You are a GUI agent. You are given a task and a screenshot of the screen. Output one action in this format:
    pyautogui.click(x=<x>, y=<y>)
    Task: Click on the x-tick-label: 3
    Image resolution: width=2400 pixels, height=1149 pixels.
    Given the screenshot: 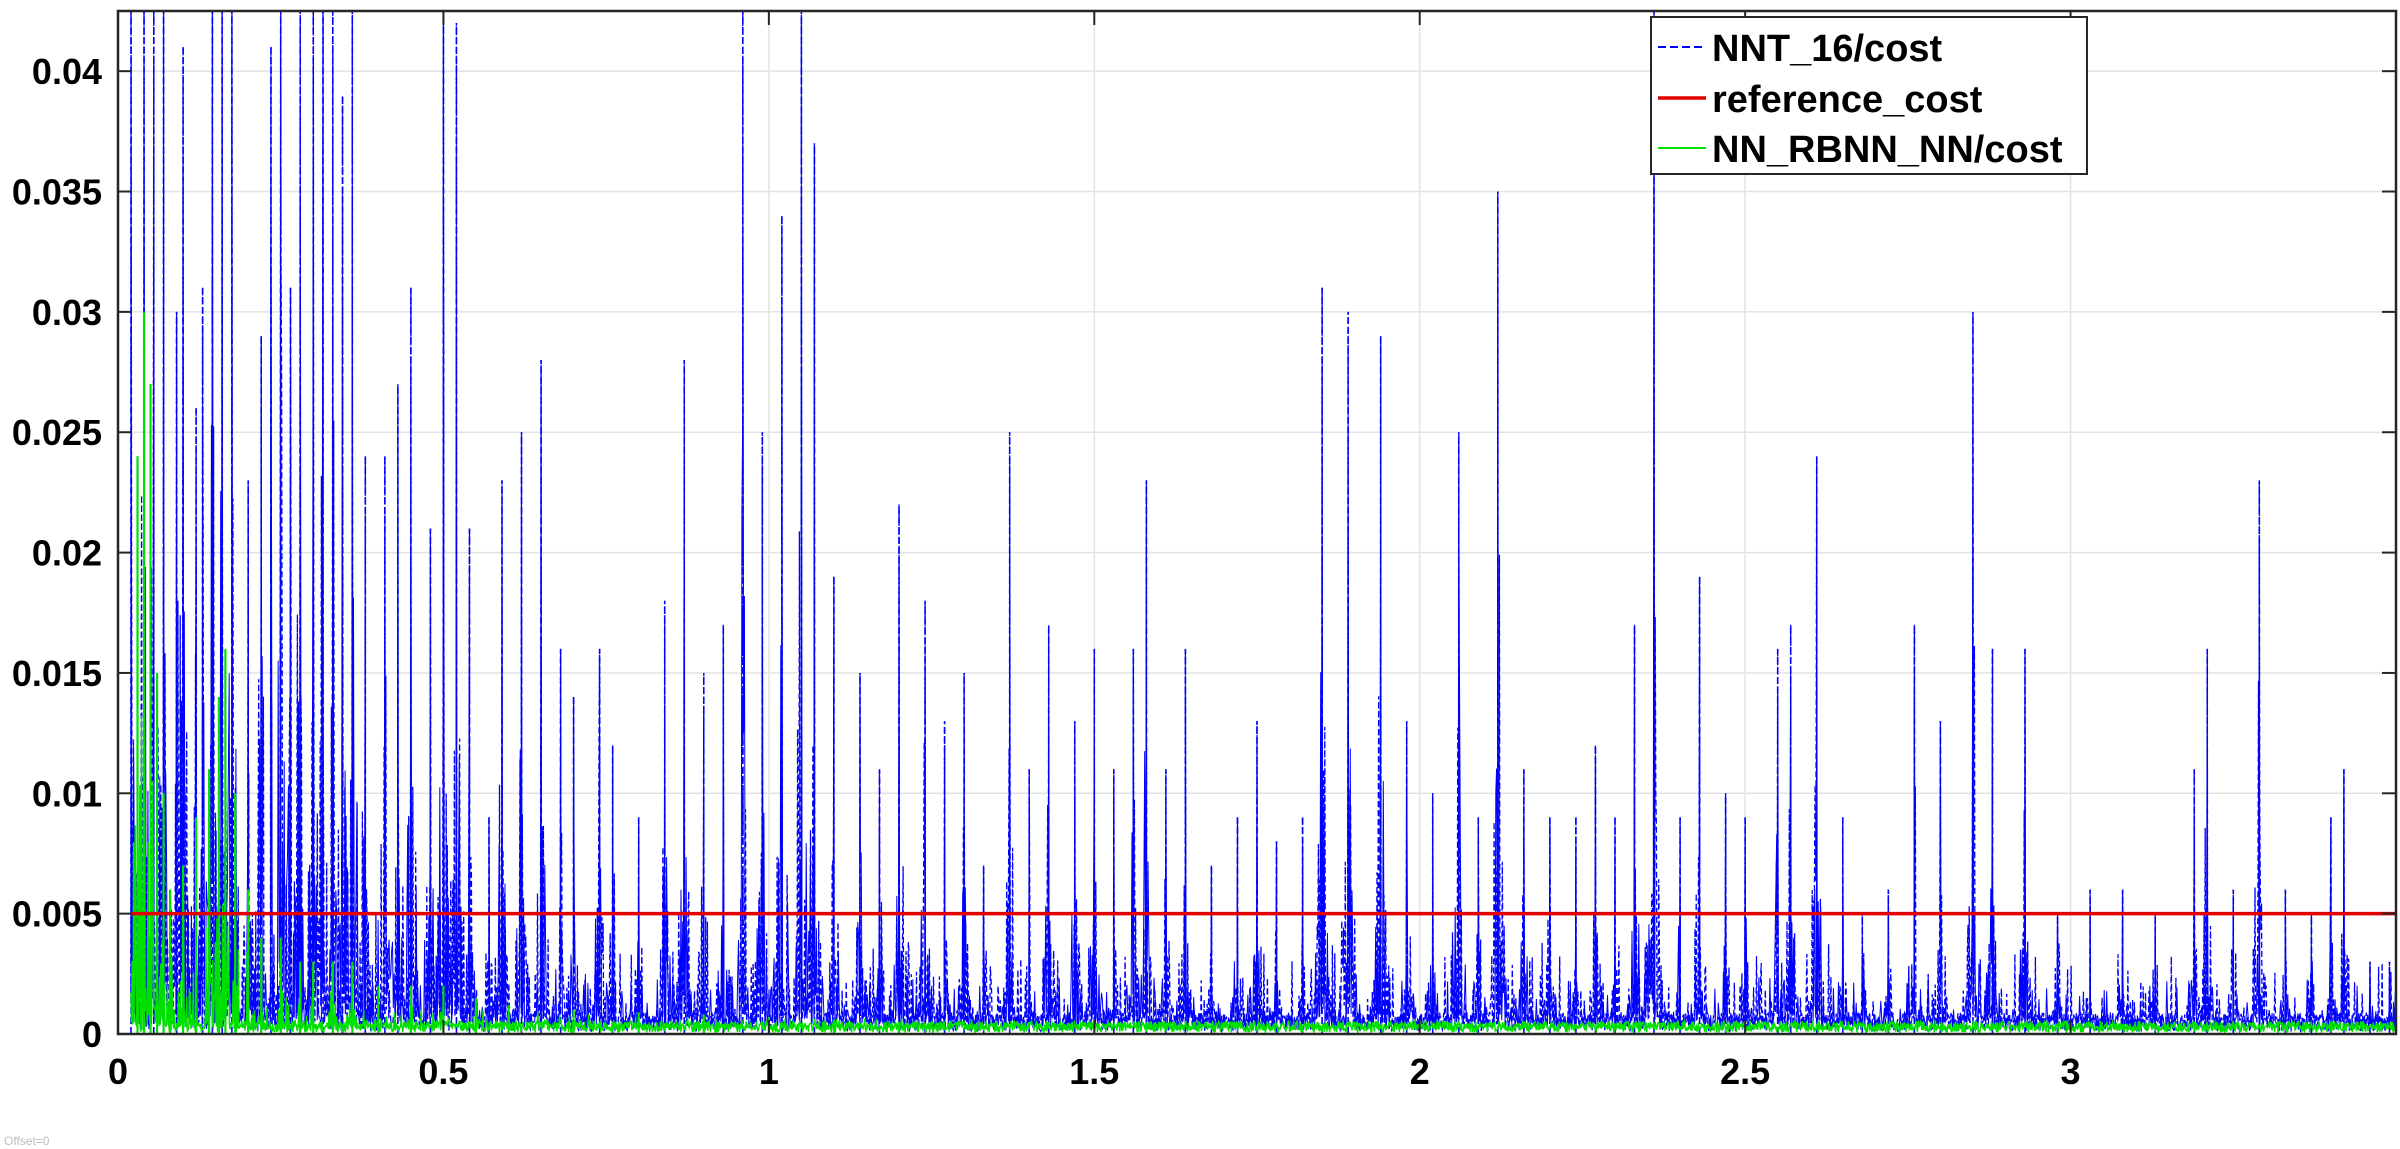 What is the action you would take?
    pyautogui.click(x=2071, y=1071)
    